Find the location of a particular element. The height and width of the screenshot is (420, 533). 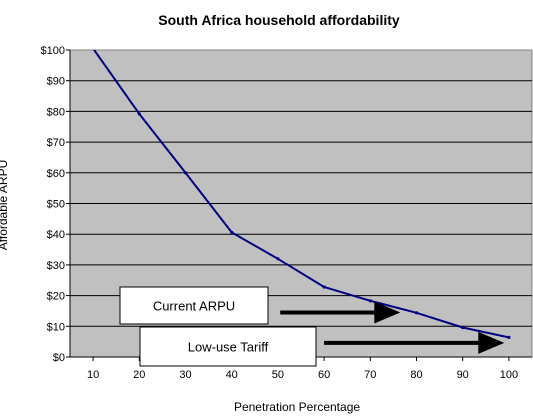

x-tick-label: 80 is located at coordinates (416, 375).